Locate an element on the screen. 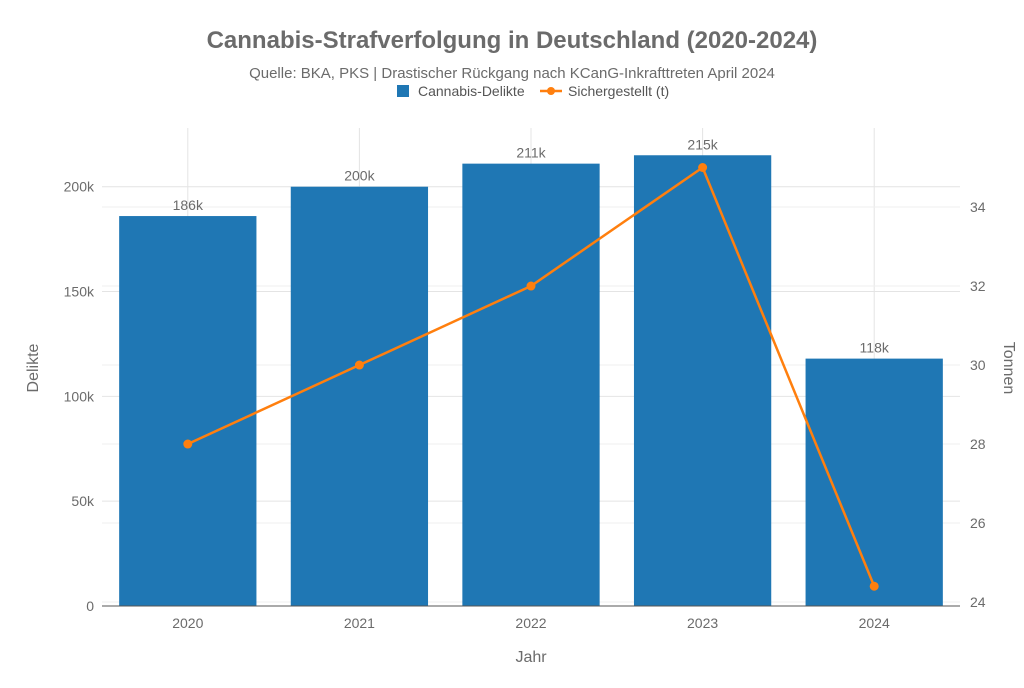 This screenshot has width=1024, height=688. legend-bar-label: Cannabis-Delikte is located at coordinates (471, 91).